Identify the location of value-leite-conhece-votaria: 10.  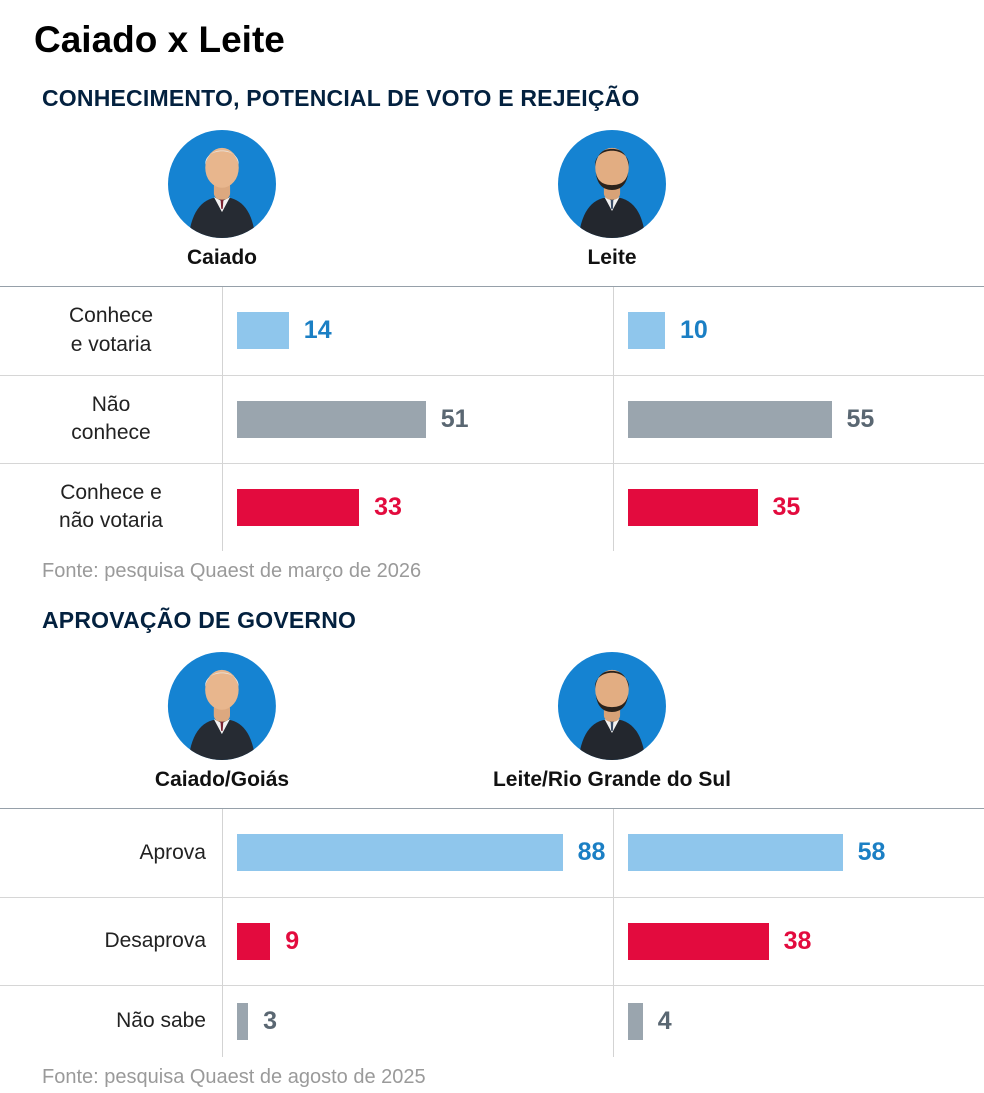
(694, 330).